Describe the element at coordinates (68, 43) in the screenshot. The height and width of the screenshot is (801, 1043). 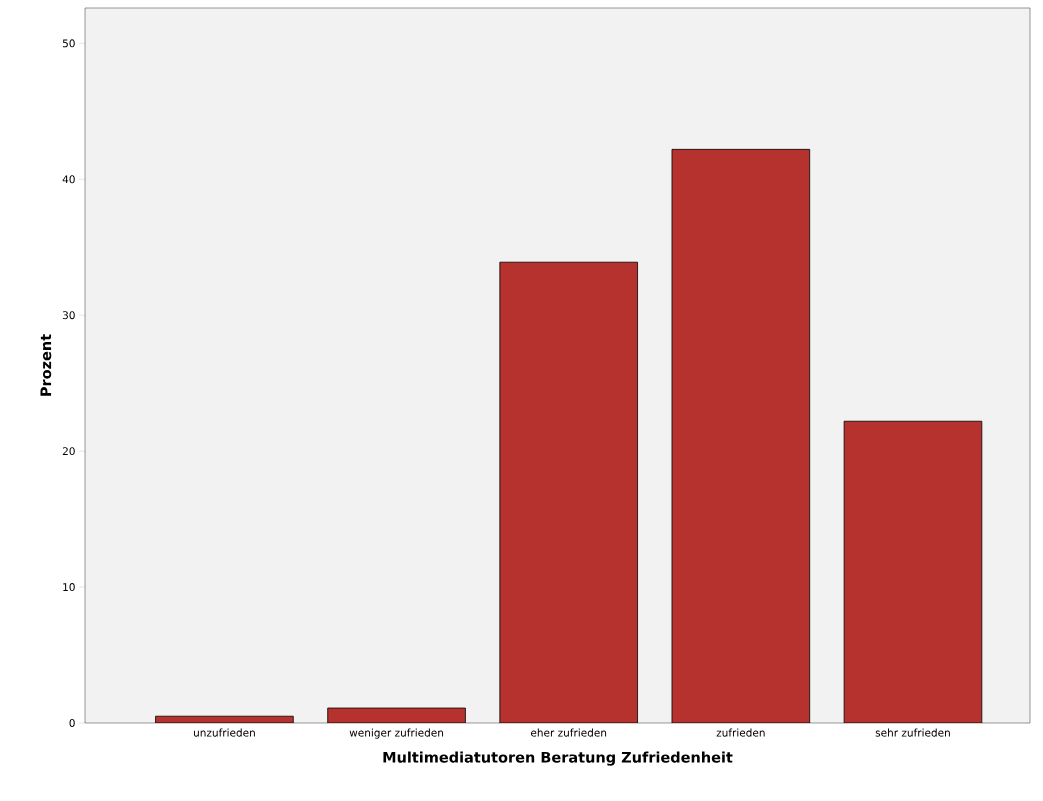
I see `y-tick-label: 50` at that location.